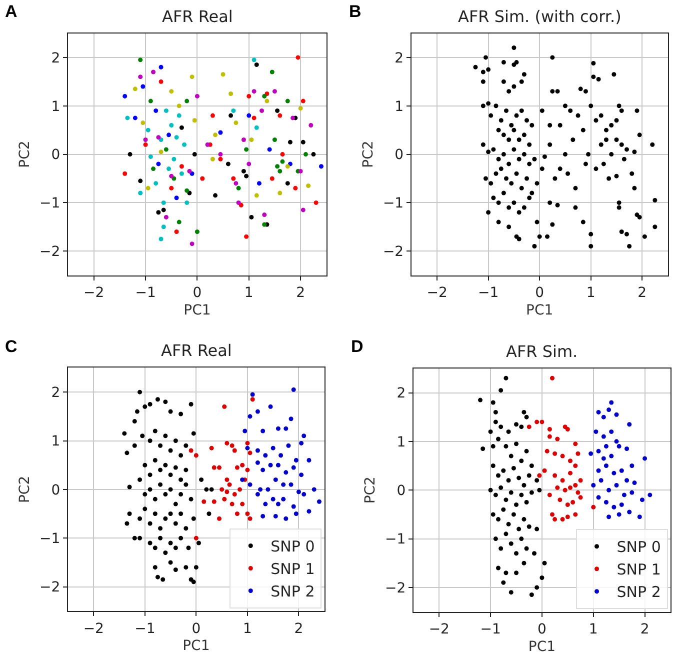 The image size is (680, 665). I want to click on y-tick-label: −2, so click(50, 252).